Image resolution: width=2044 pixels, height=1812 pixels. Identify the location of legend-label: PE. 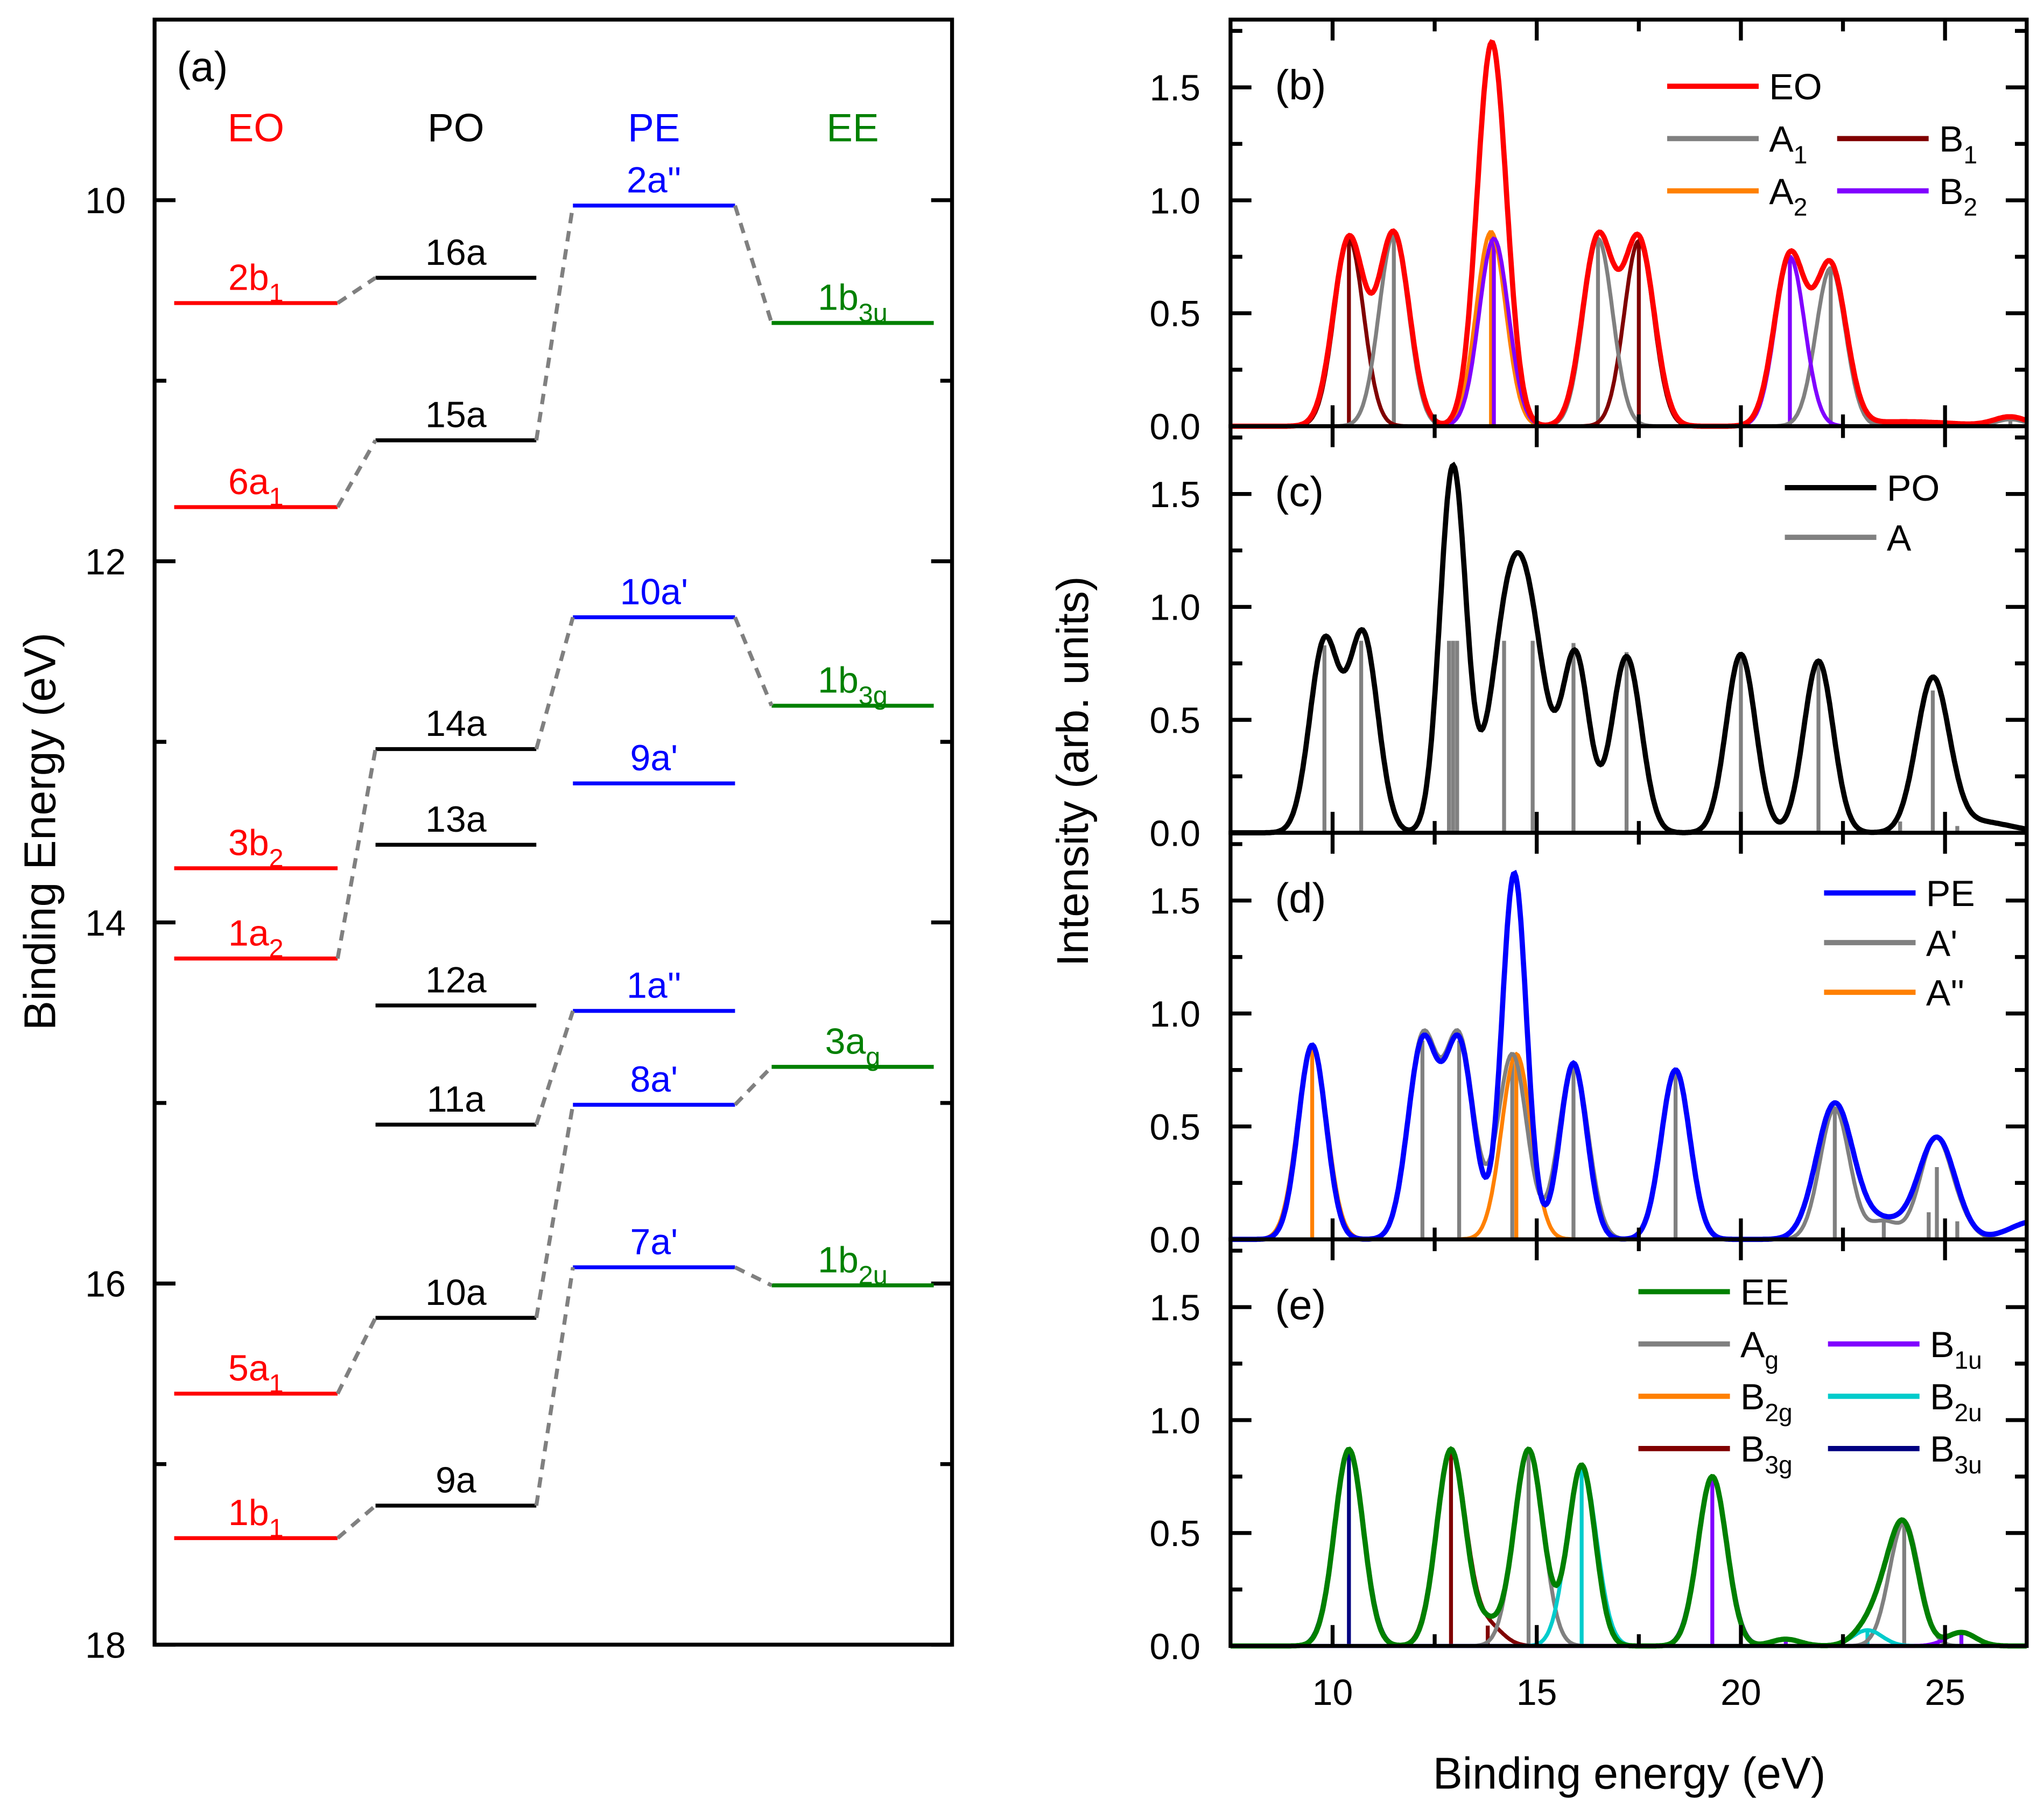
(1950, 893).